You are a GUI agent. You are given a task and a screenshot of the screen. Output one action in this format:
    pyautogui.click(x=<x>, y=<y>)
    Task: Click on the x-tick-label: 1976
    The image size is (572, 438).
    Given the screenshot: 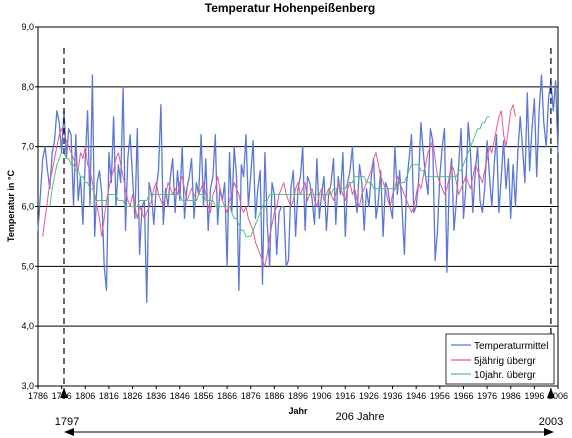 What is the action you would take?
    pyautogui.click(x=487, y=396)
    